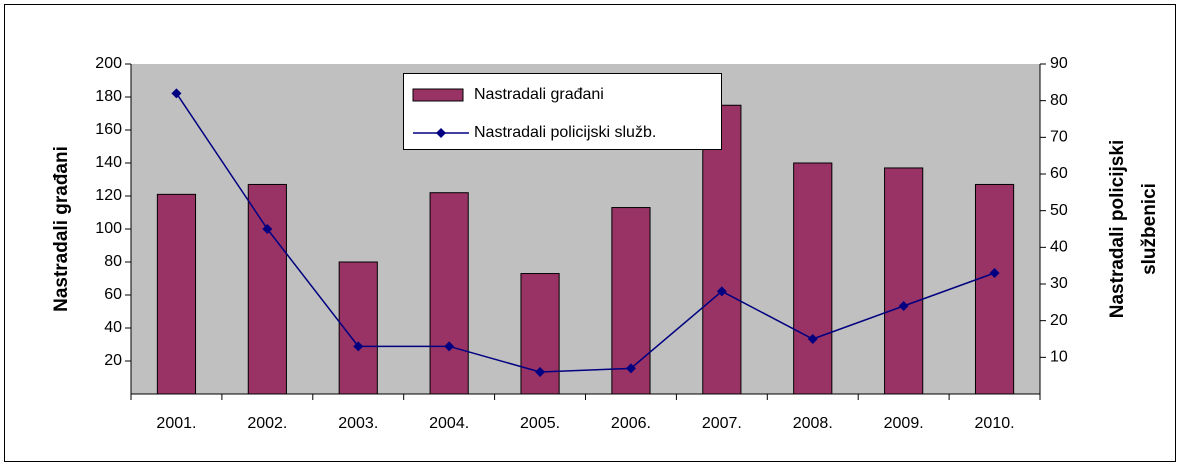 Image resolution: width=1180 pixels, height=467 pixels. Describe the element at coordinates (813, 423) in the screenshot. I see `x-tick-label: 2008.` at that location.